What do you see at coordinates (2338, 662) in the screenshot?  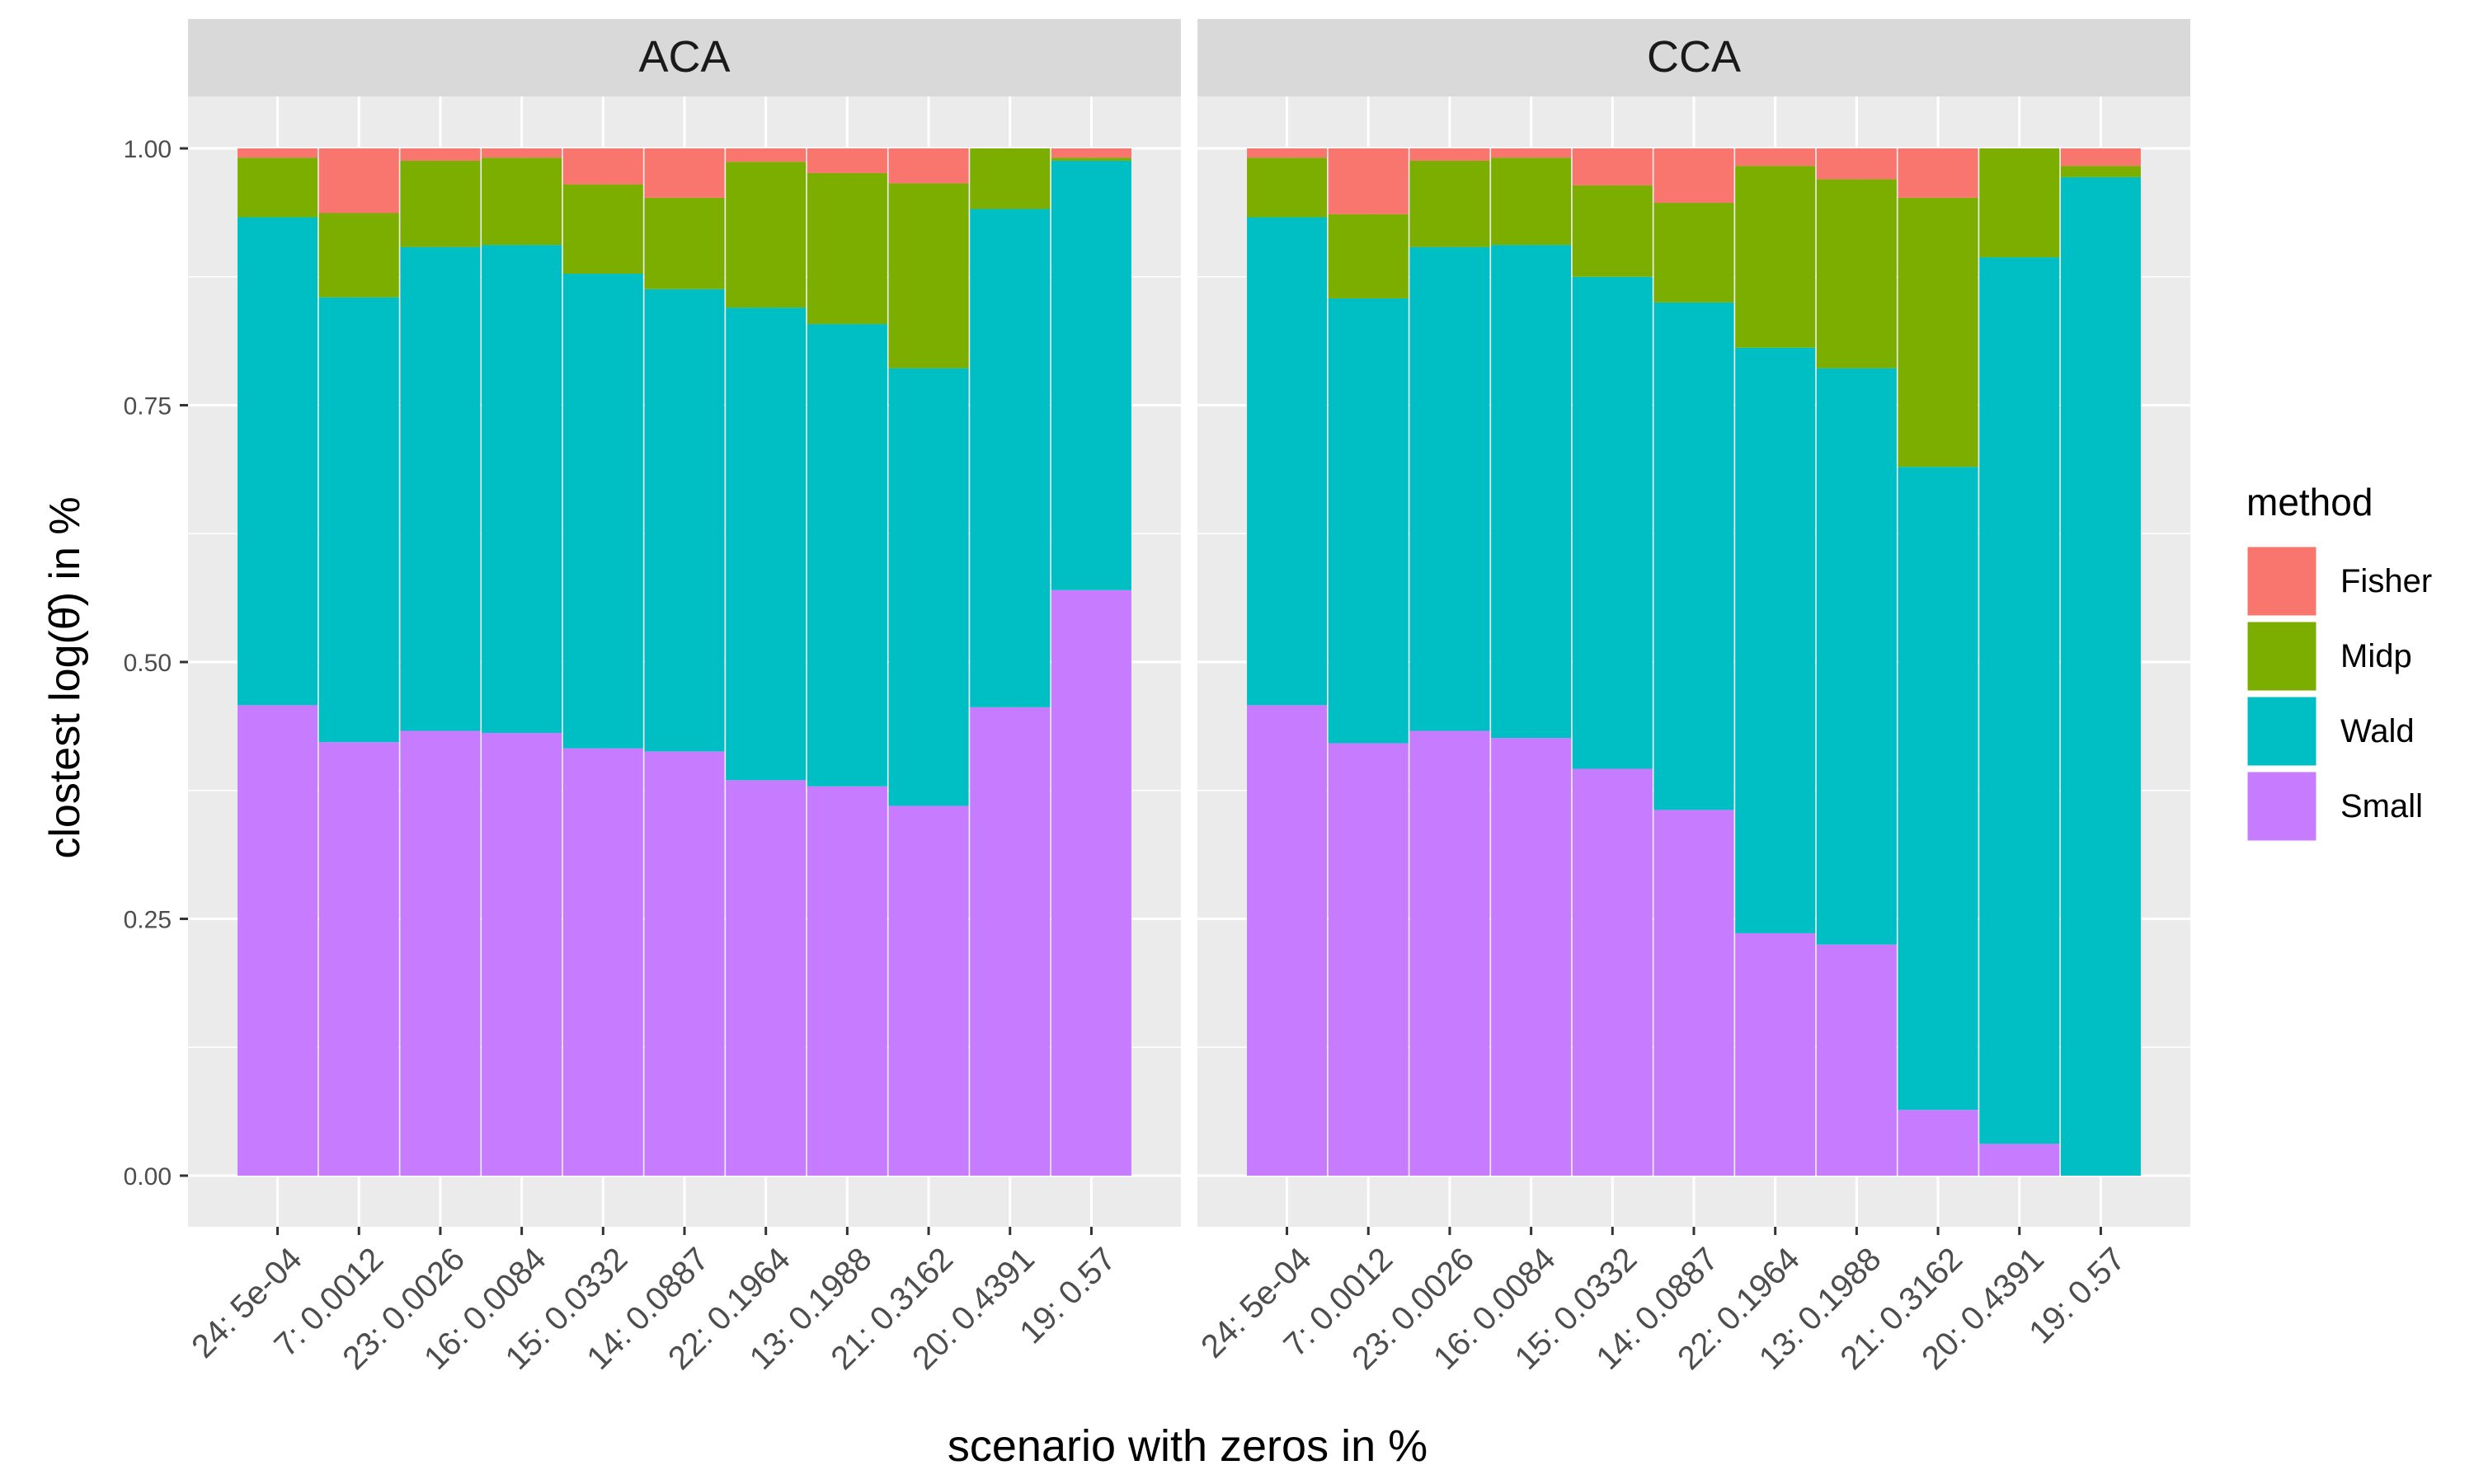 I see `legend: method Fisher Midp Wald Small` at bounding box center [2338, 662].